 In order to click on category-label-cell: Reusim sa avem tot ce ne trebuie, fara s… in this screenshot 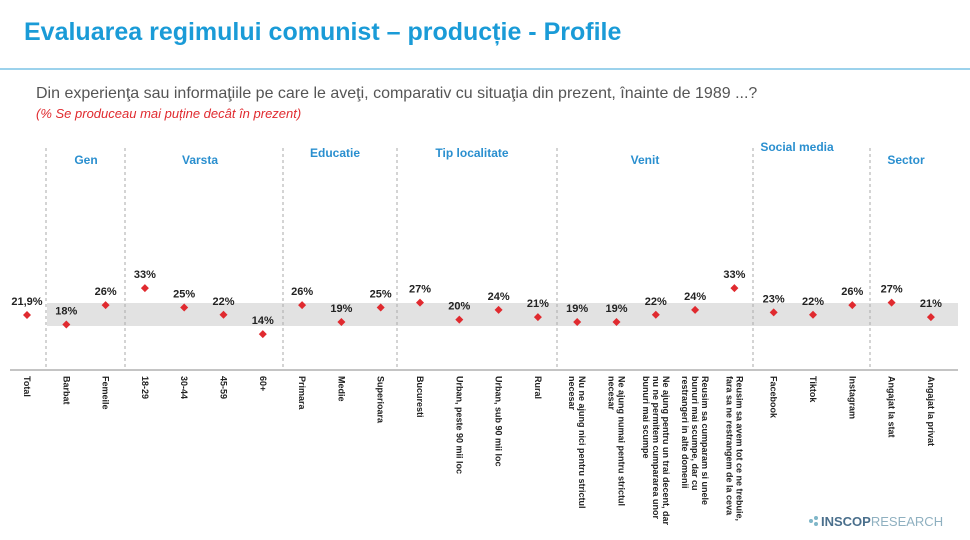, I will do `click(734, 456)`.